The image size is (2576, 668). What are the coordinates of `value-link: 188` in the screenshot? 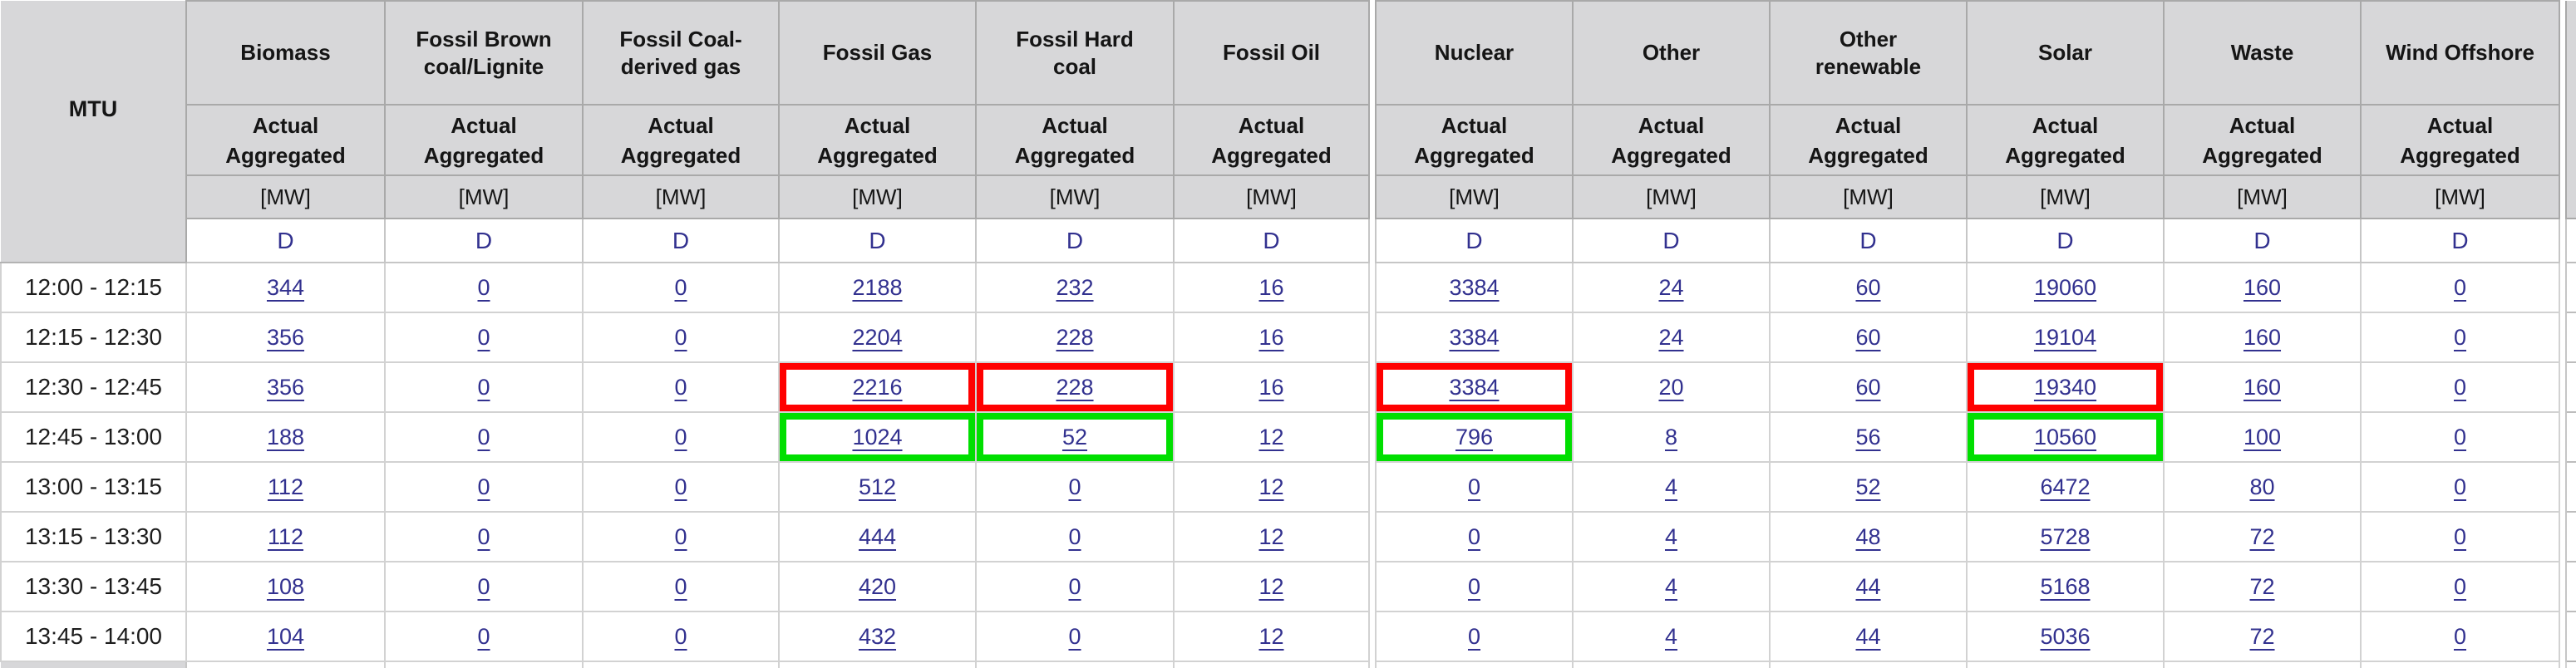 It's located at (285, 437).